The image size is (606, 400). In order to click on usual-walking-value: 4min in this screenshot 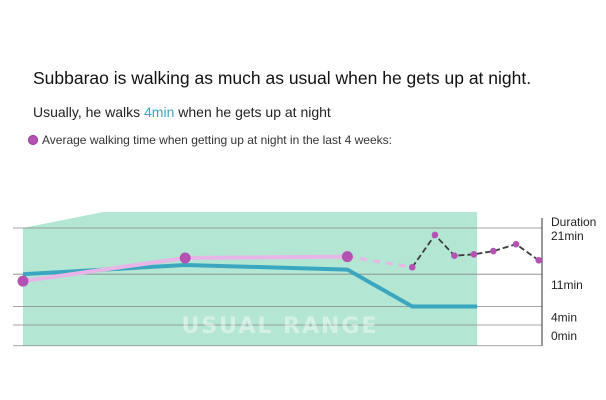, I will do `click(159, 112)`.